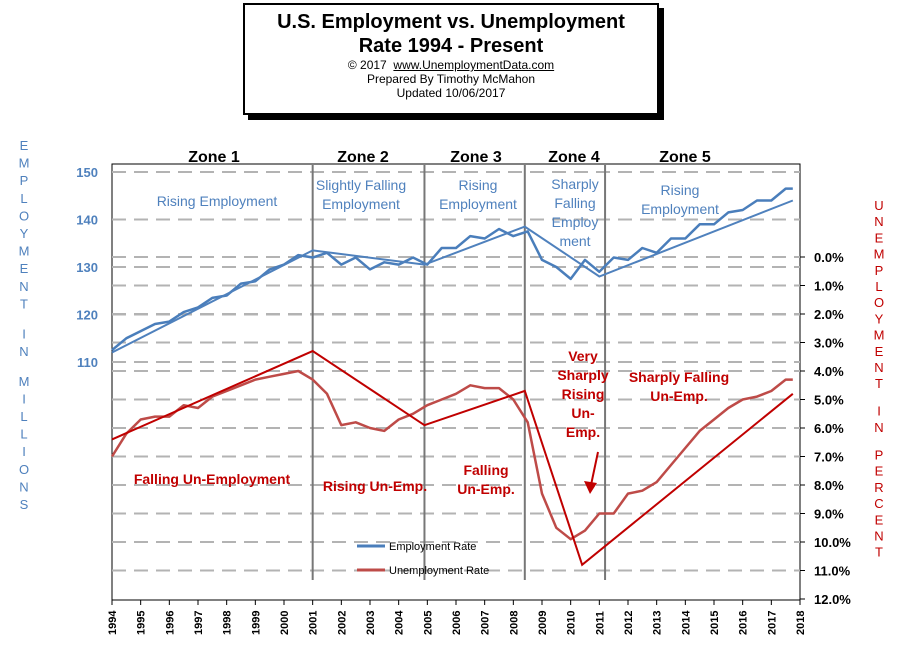 The height and width of the screenshot is (661, 910). What do you see at coordinates (432, 547) in the screenshot?
I see `legend-label-employment: Employment Rate` at bounding box center [432, 547].